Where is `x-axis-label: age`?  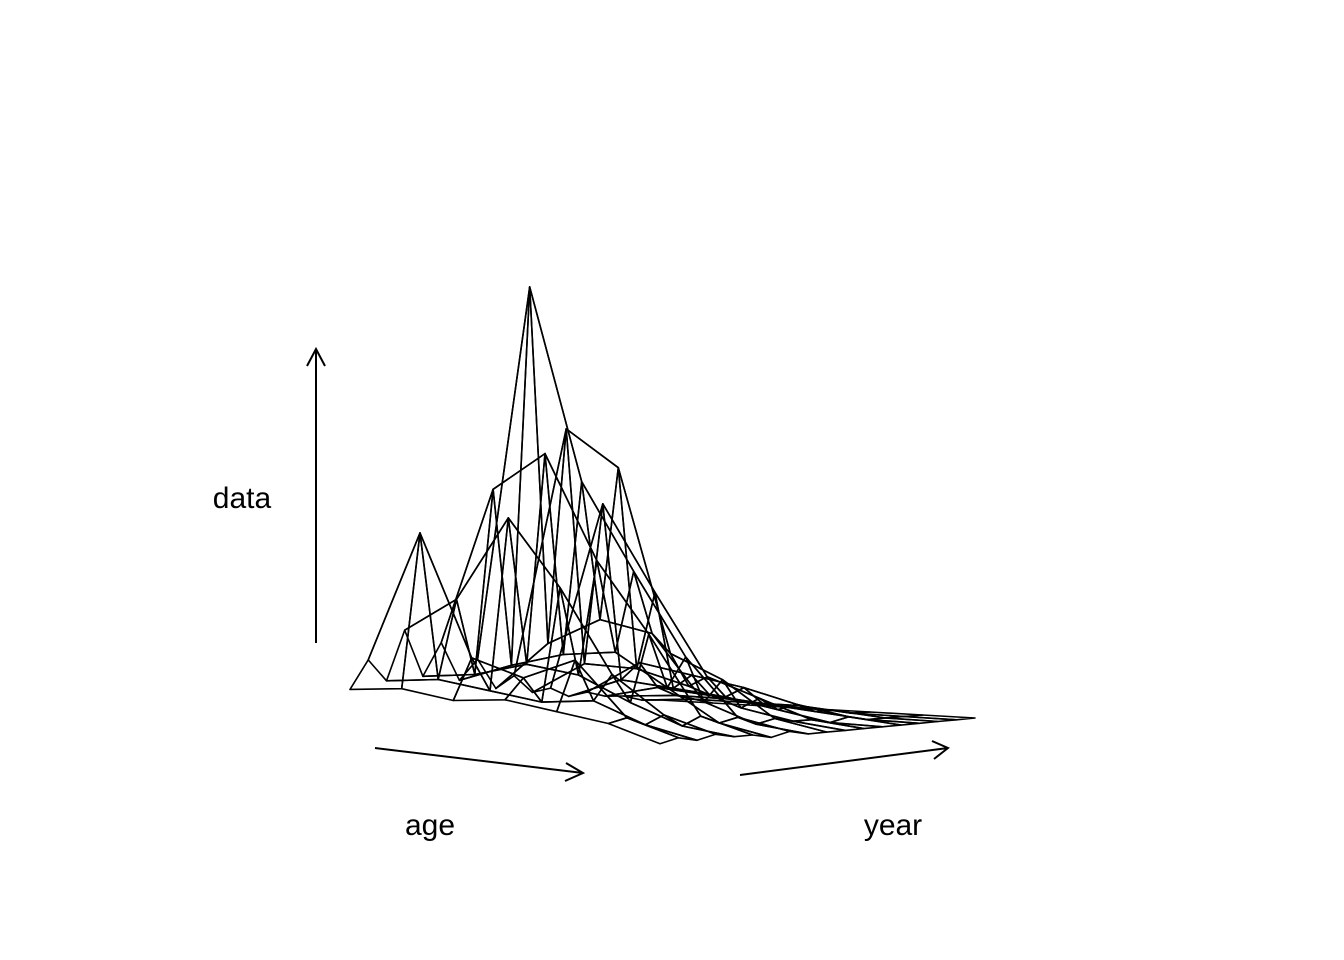 x-axis-label: age is located at coordinates (430, 825).